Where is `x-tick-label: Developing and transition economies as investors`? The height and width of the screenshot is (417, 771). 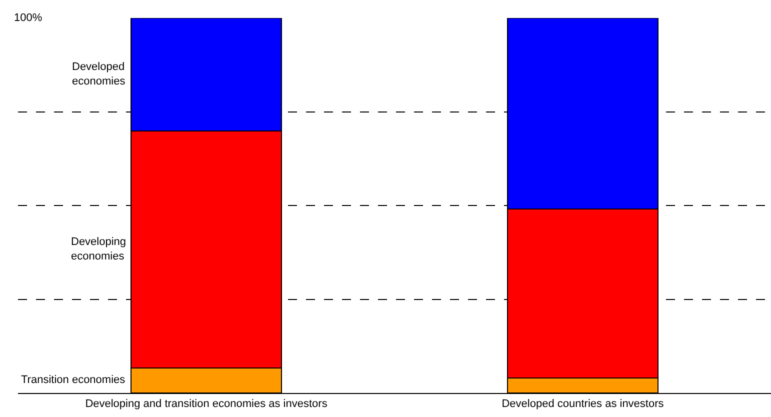
x-tick-label: Developing and transition economies as investors is located at coordinates (206, 404).